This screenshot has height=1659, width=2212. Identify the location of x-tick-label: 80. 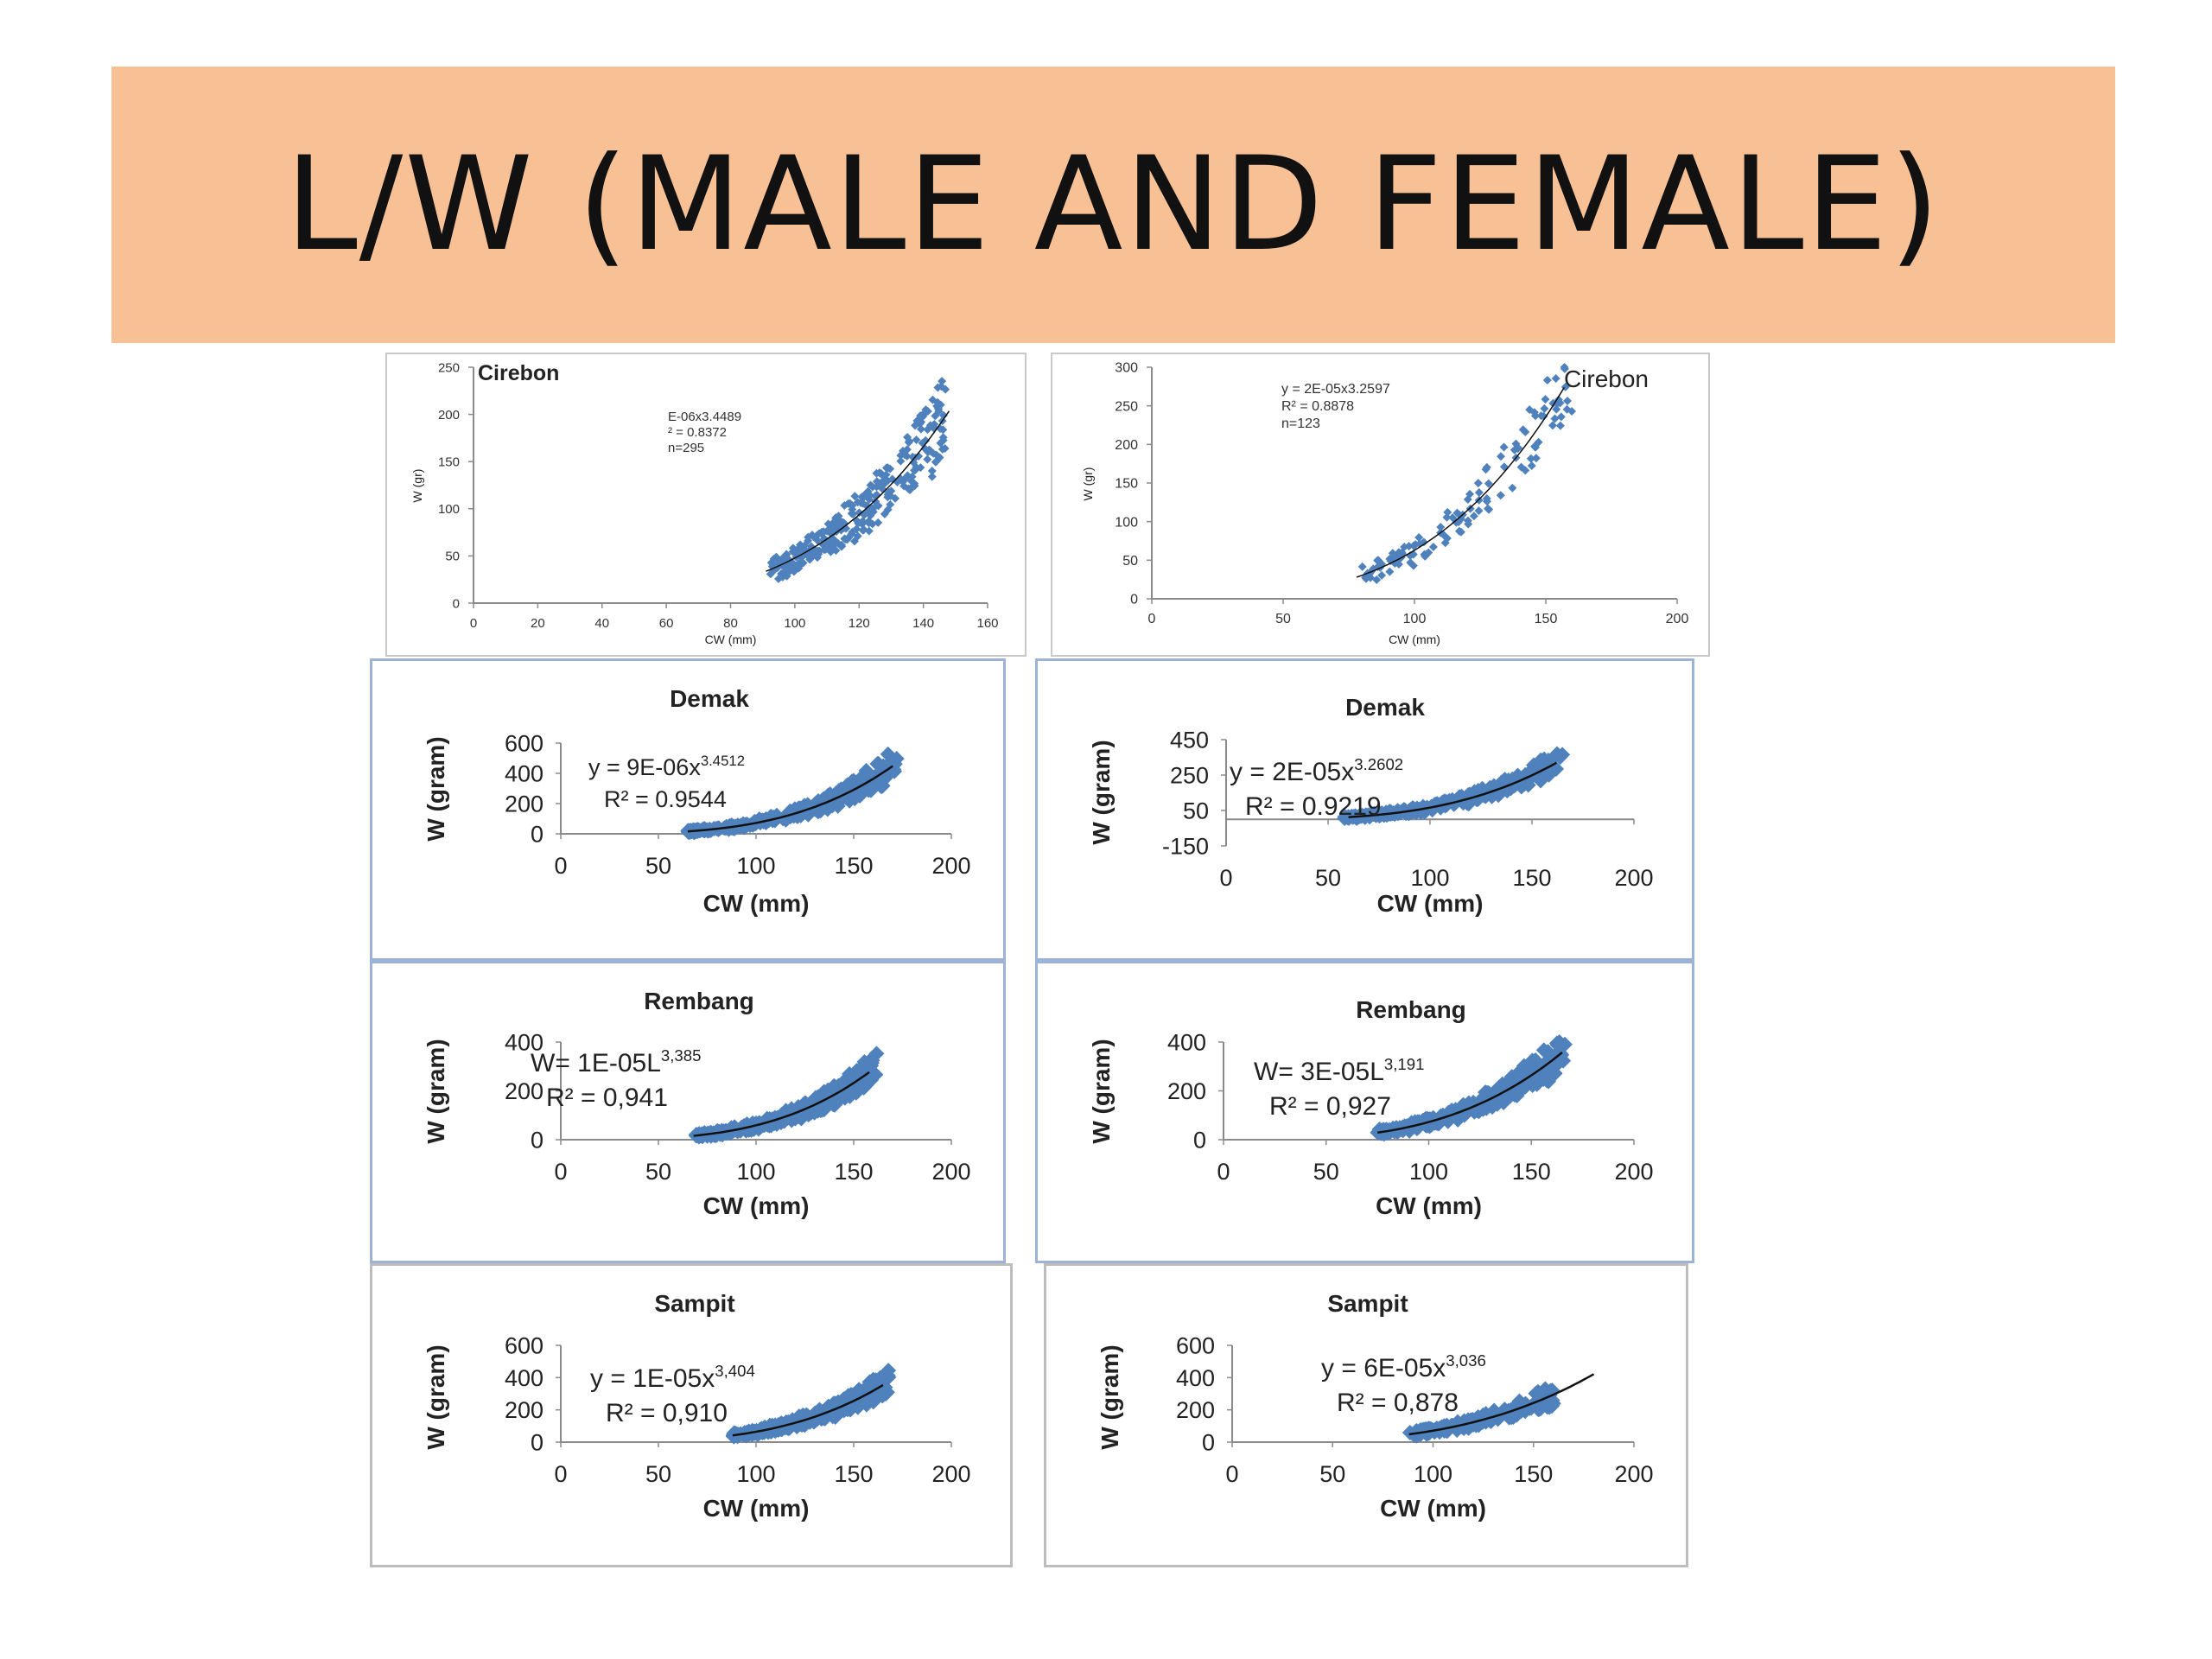
(730, 623).